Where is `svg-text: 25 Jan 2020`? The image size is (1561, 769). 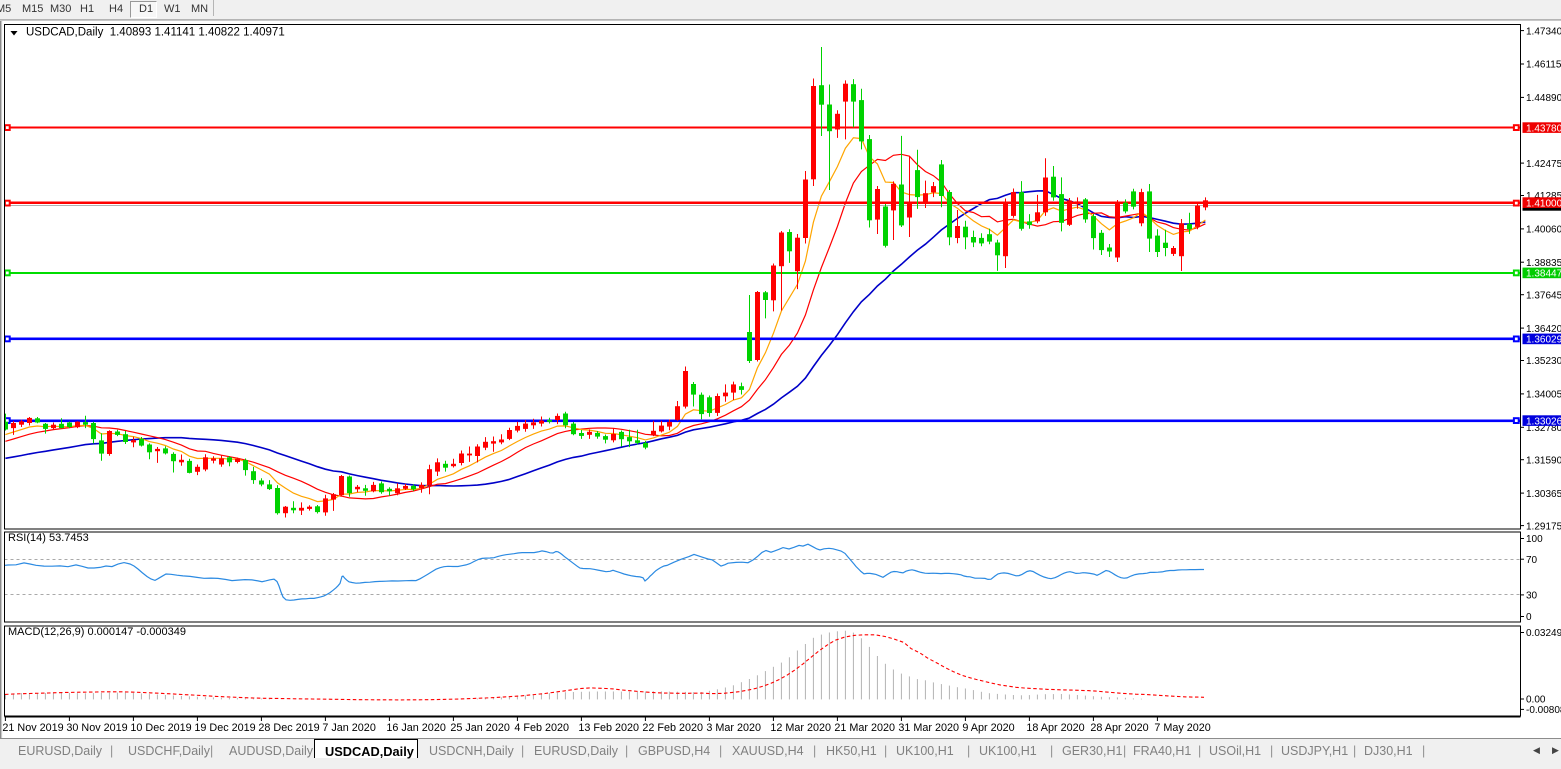 svg-text: 25 Jan 2020 is located at coordinates (479, 728).